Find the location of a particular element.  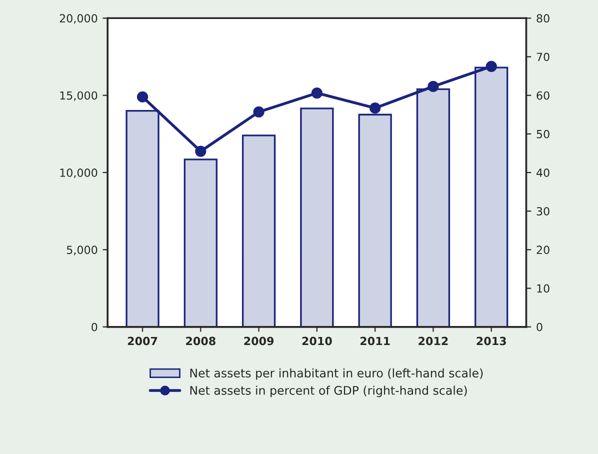

y2-tick-label: 50 is located at coordinates (543, 134).